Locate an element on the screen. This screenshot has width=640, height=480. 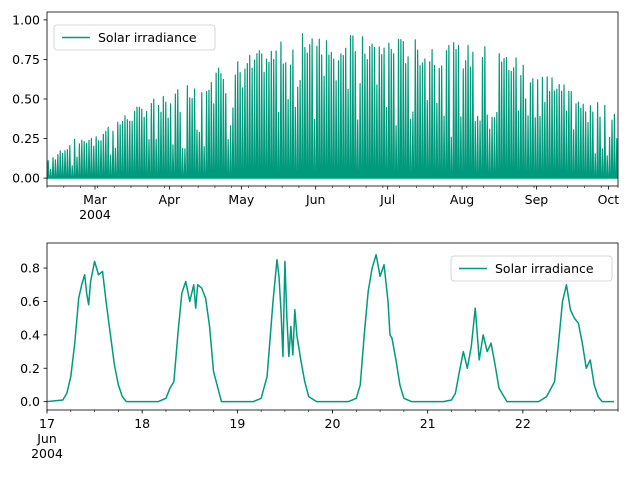
y-tick-label: 0.00 is located at coordinates (26, 178).